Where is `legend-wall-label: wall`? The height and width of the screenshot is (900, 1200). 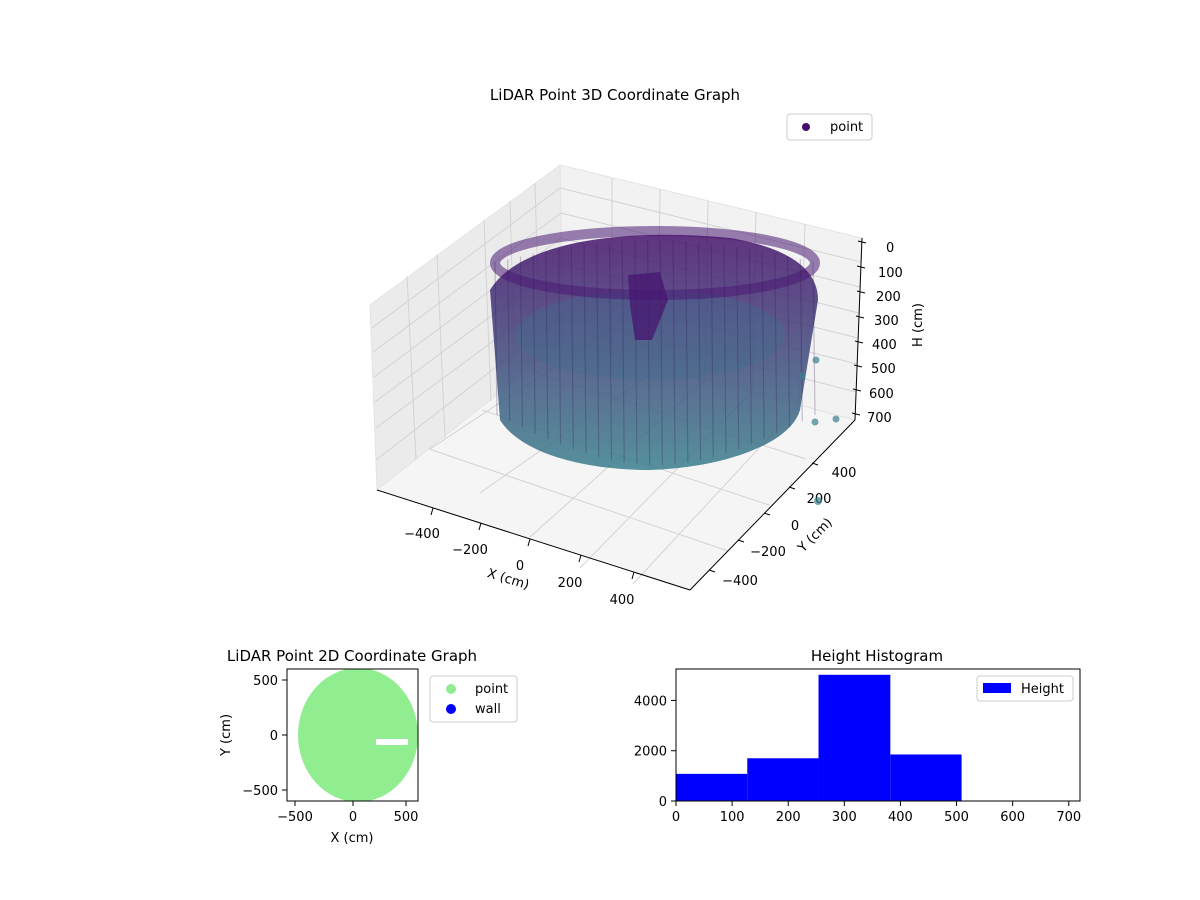 legend-wall-label: wall is located at coordinates (488, 709).